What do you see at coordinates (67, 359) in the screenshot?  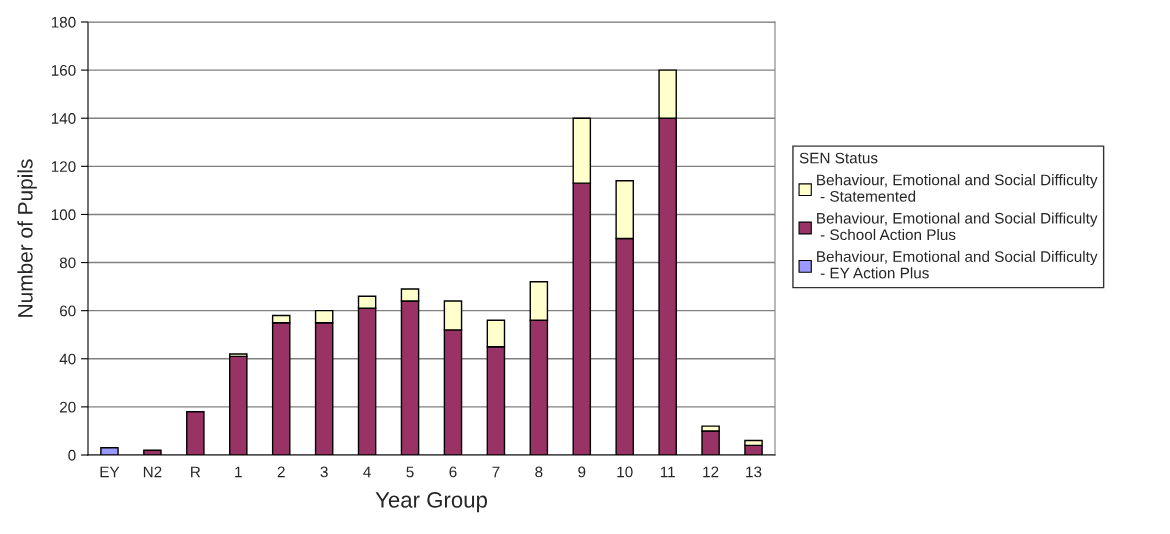 I see `y-tick-label: 40` at bounding box center [67, 359].